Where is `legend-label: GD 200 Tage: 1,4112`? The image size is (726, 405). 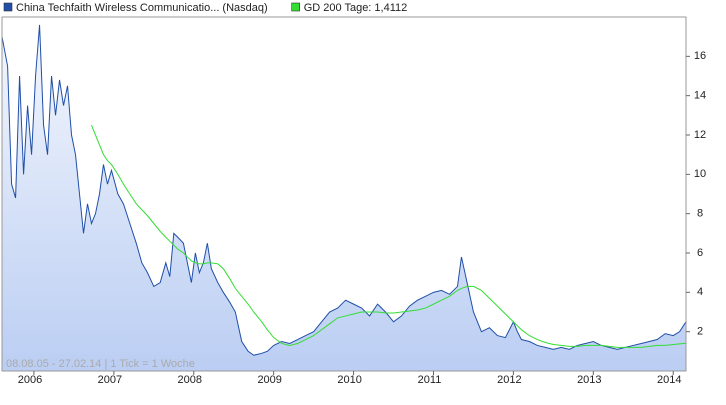 legend-label: GD 200 Tage: 1,4112 is located at coordinates (356, 8).